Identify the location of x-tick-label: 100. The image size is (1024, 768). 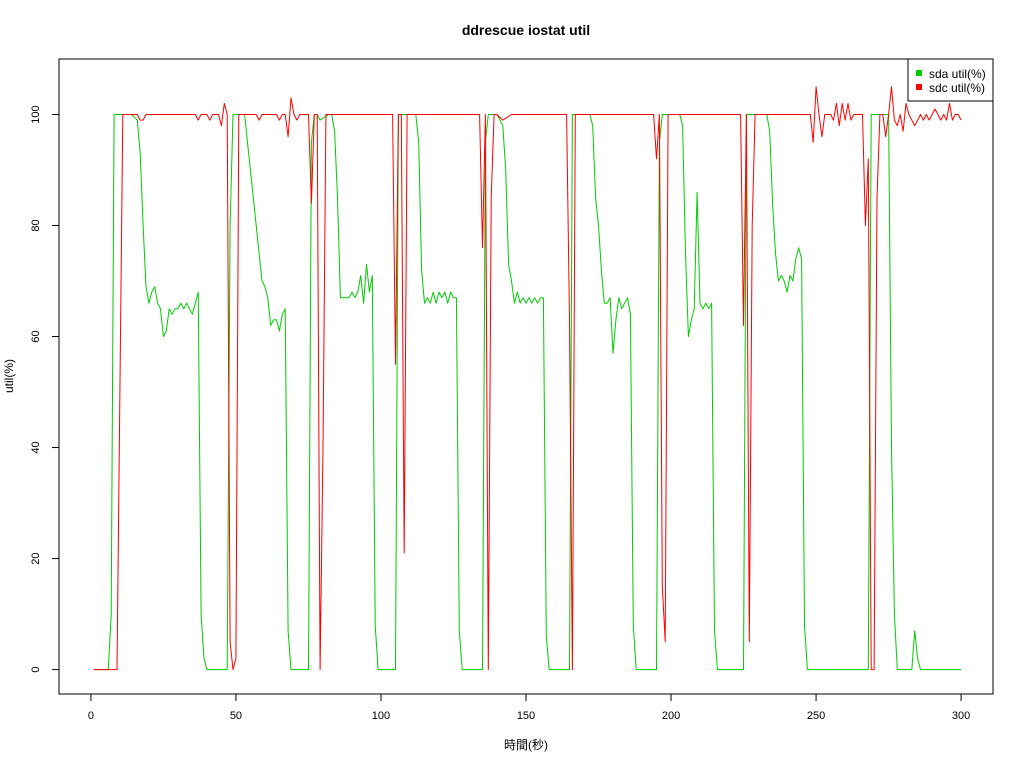
(381, 716).